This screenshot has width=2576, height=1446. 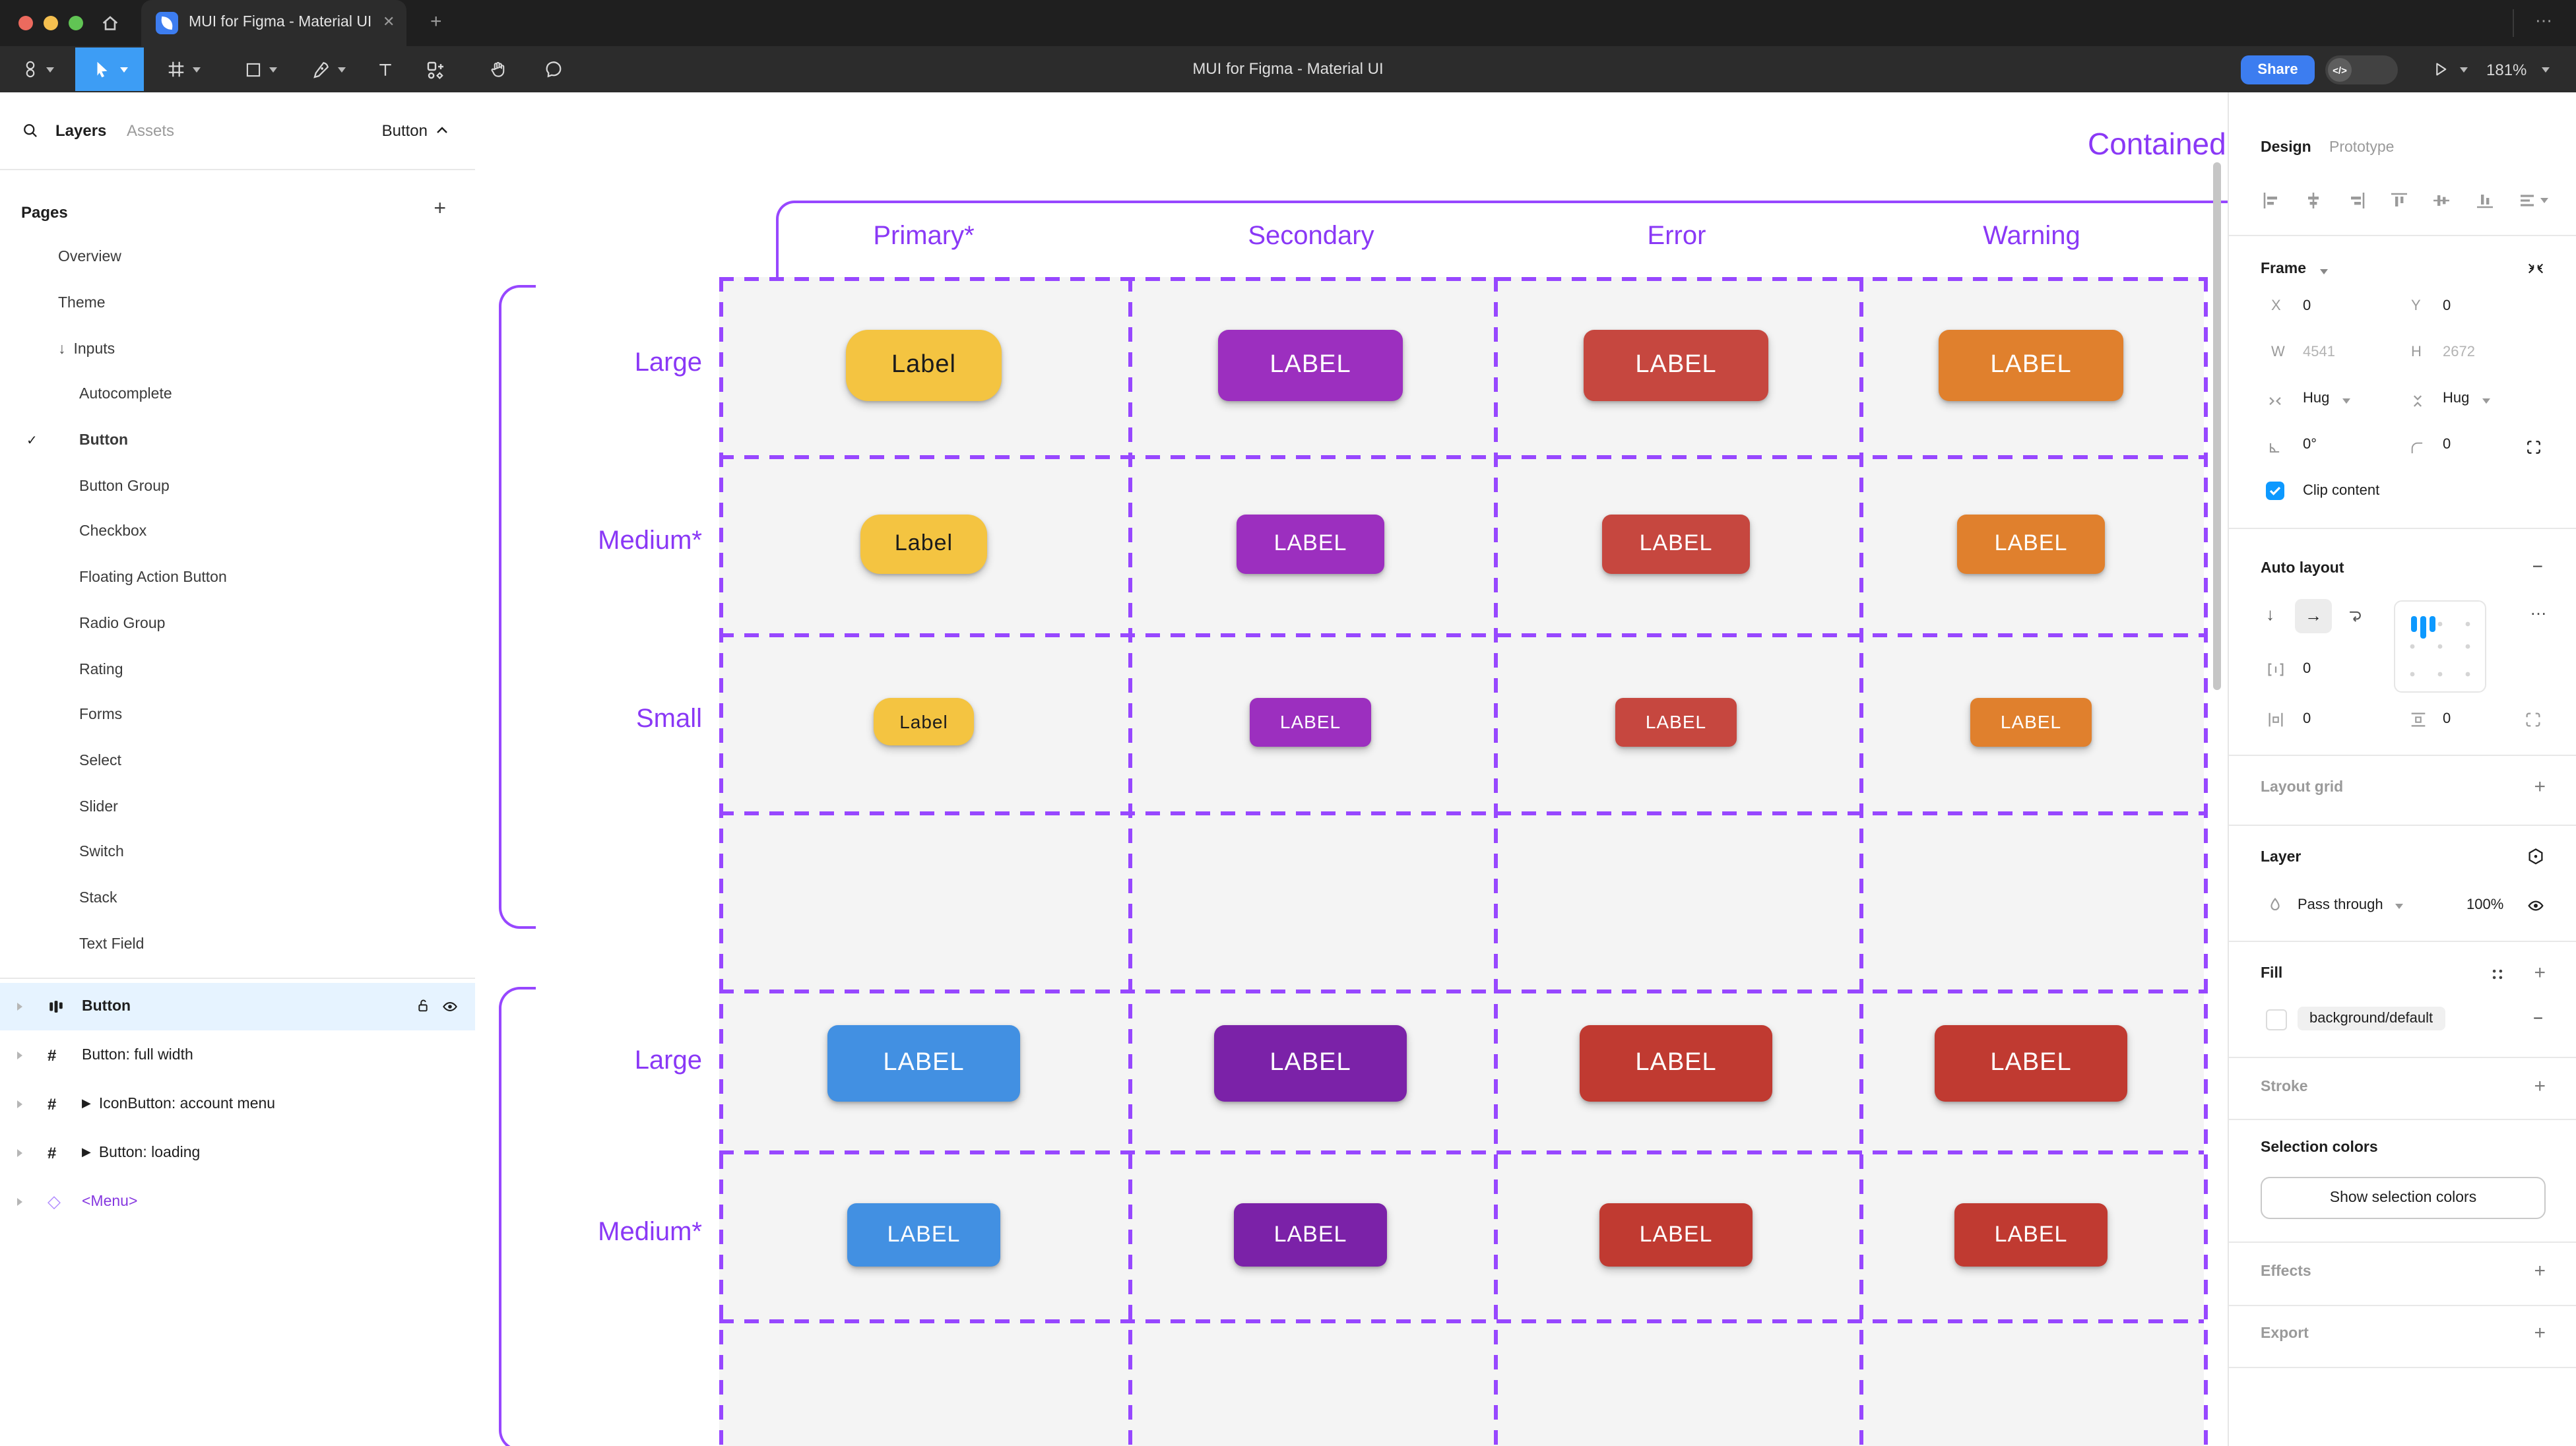 I want to click on wrap-icon, so click(x=2355, y=616).